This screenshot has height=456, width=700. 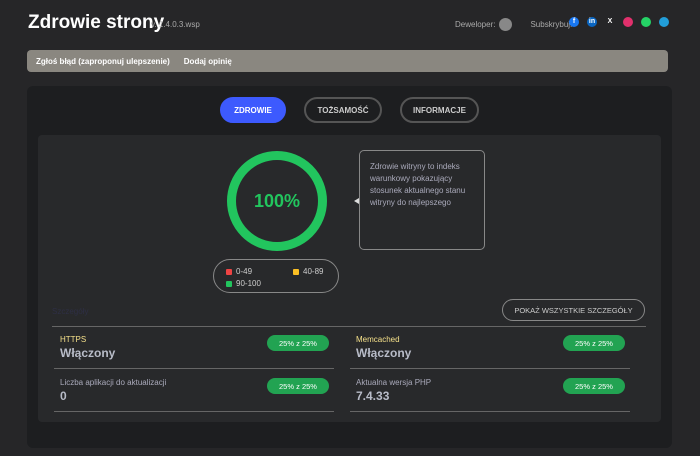 What do you see at coordinates (394, 382) in the screenshot?
I see `detail-label: Aktualna wersja PHP` at bounding box center [394, 382].